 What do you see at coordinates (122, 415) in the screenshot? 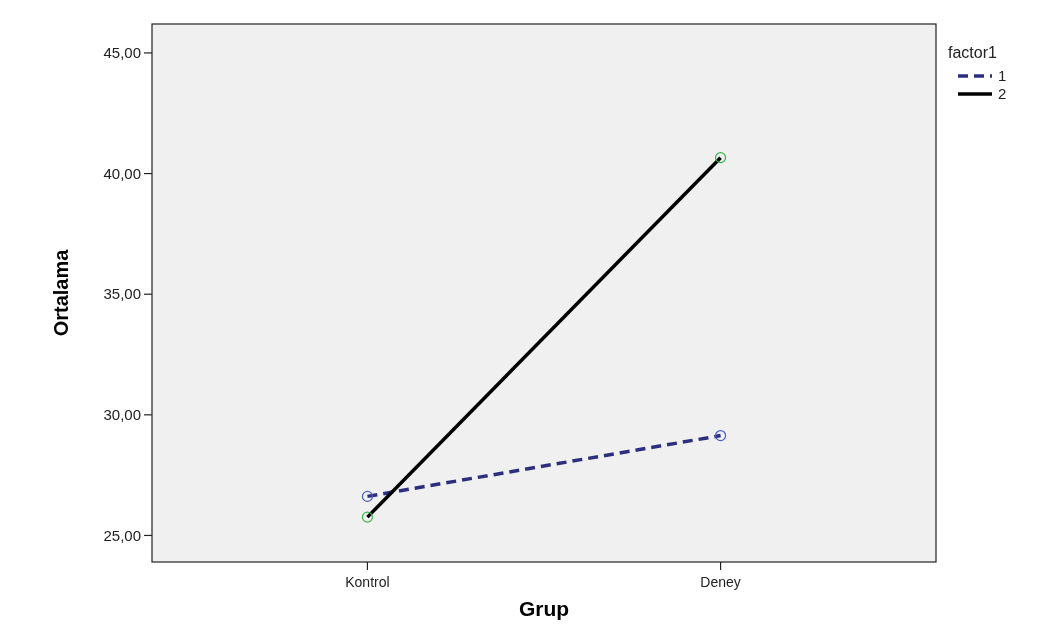
I see `y-tick-label: 30,00` at bounding box center [122, 415].